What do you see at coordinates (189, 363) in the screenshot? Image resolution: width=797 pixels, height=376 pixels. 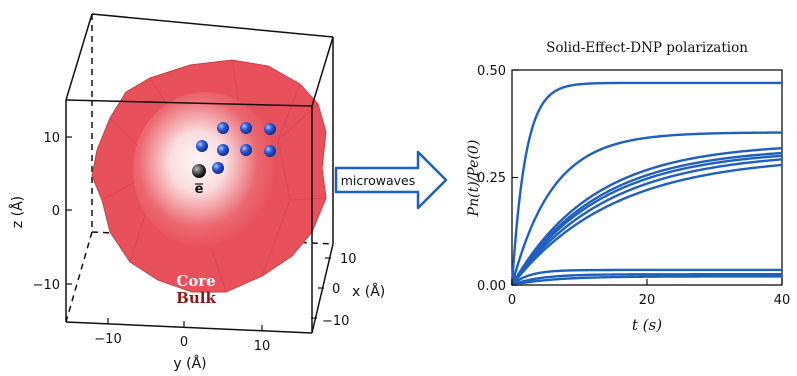 I see `y-axis-label: y (Å)` at bounding box center [189, 363].